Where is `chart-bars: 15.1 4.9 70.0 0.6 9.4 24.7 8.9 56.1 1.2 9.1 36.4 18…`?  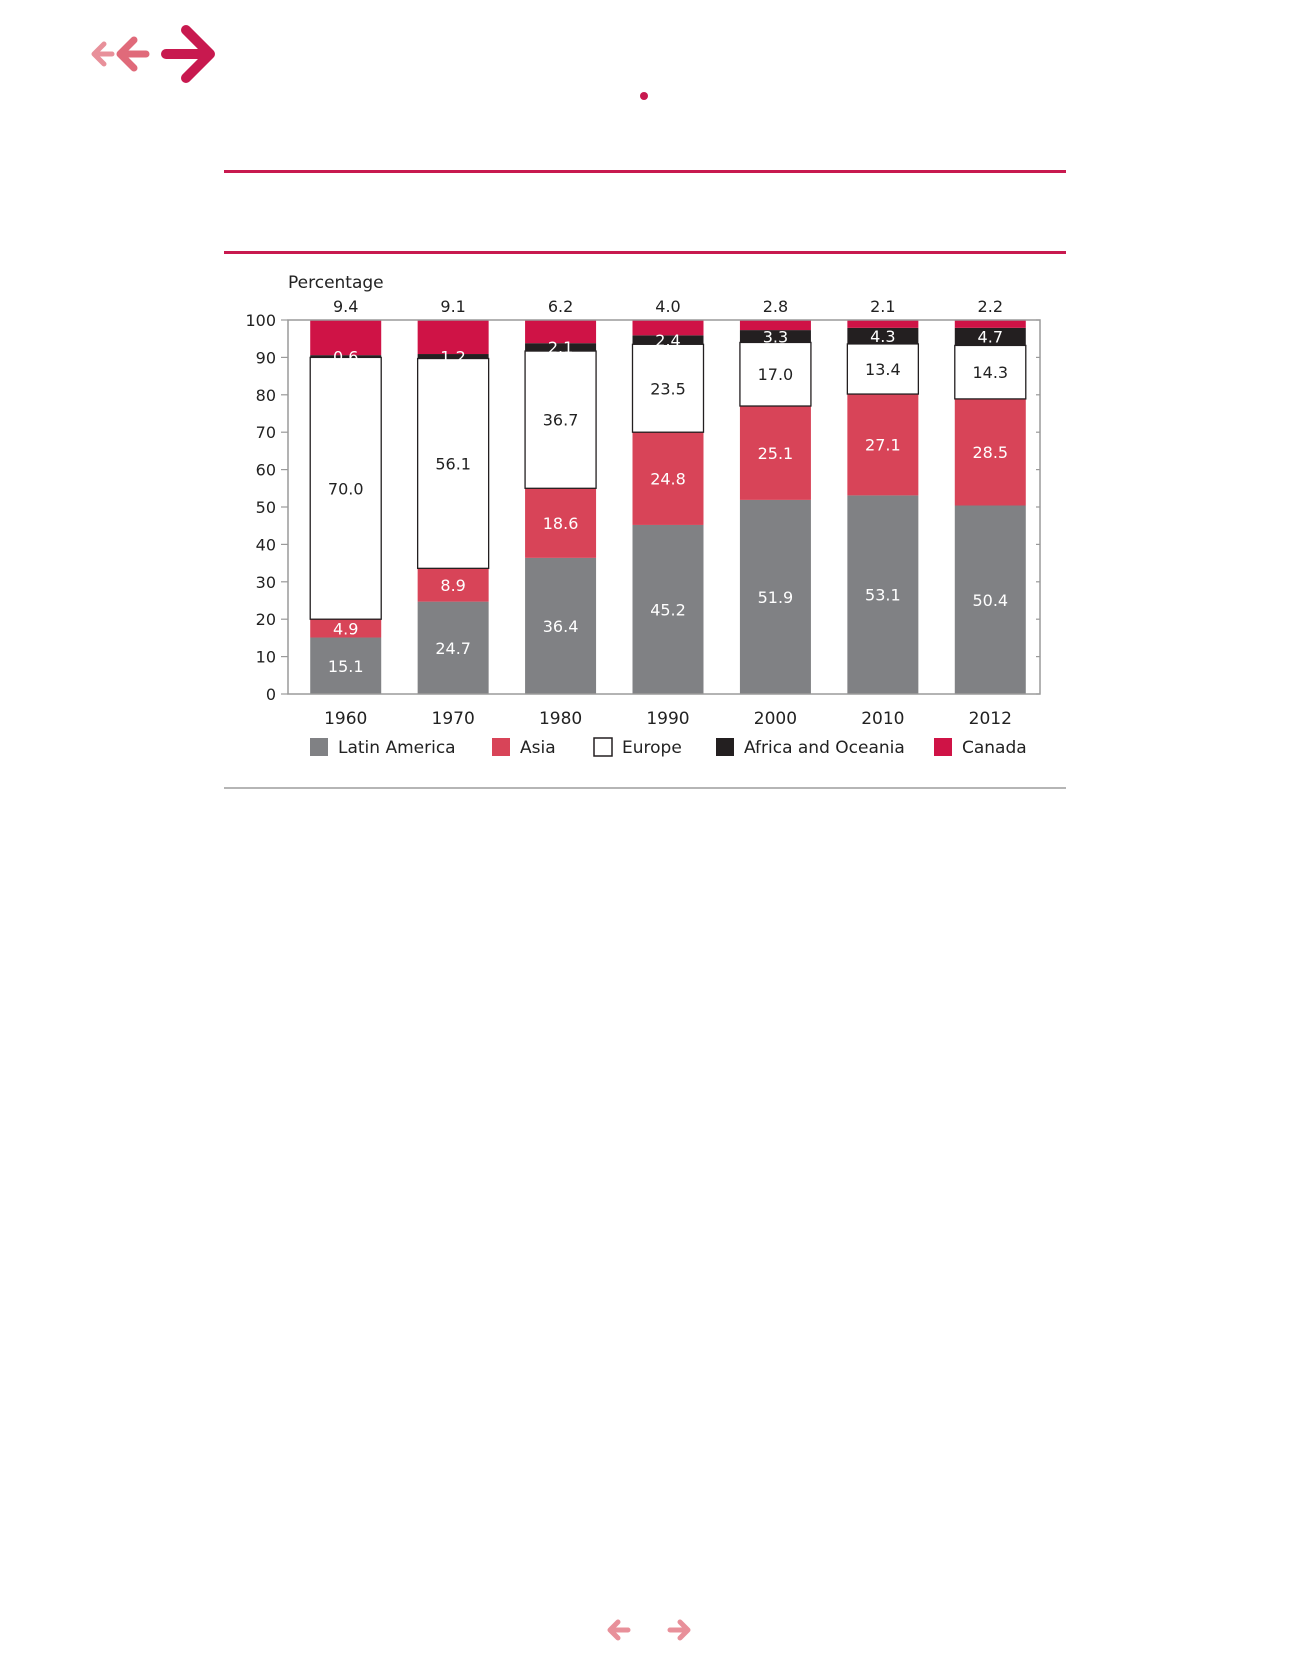 chart-bars: 15.1 4.9 70.0 0.6 9.4 24.7 8.9 56.1 1.2 9.1 36.4 18… is located at coordinates (668, 495).